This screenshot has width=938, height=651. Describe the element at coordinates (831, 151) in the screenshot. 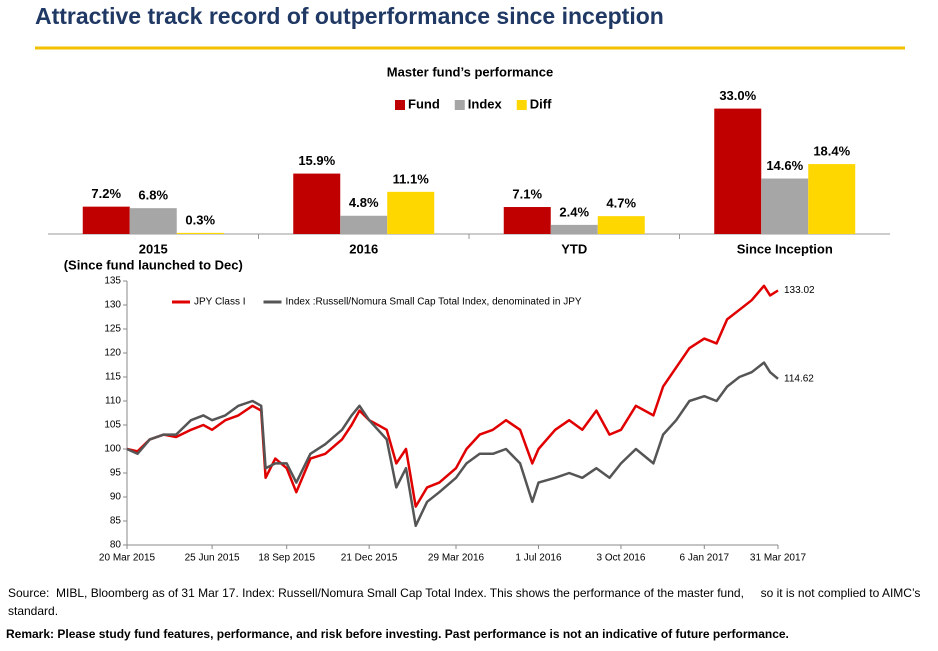

I see `value-label: 18.4%` at that location.